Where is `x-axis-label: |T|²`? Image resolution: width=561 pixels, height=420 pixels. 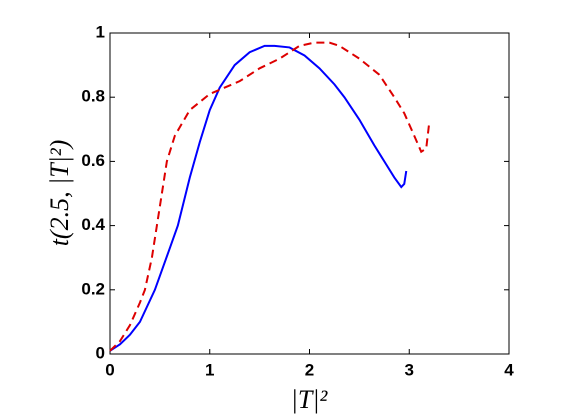
x-axis-label: |T|² is located at coordinates (310, 399).